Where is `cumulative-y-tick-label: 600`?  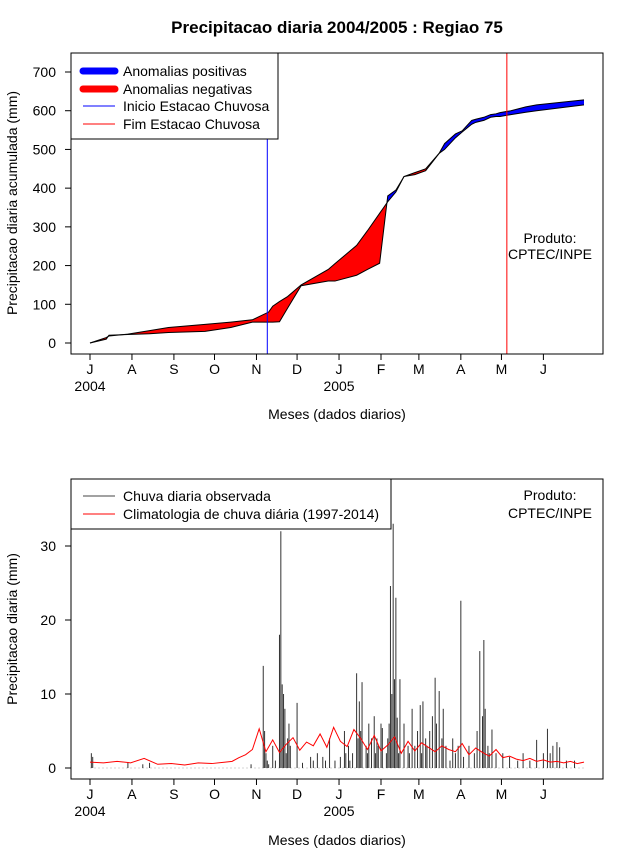 cumulative-y-tick-label: 600 is located at coordinates (45, 111).